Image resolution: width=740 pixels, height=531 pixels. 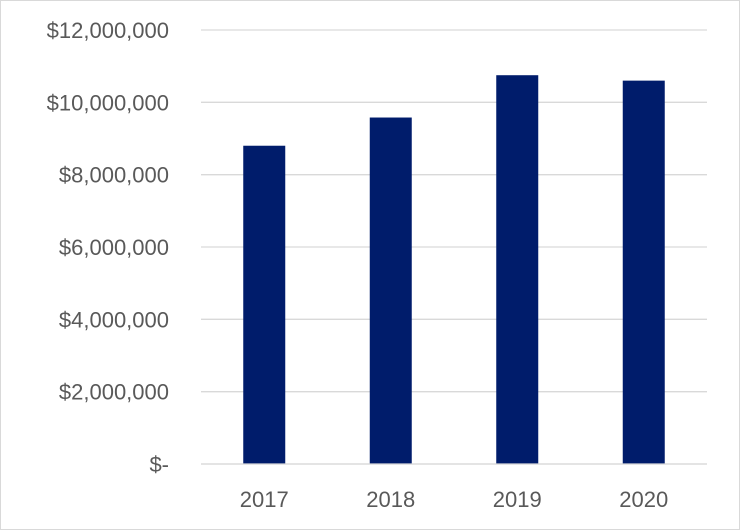 I want to click on bar-2019, so click(x=517, y=269).